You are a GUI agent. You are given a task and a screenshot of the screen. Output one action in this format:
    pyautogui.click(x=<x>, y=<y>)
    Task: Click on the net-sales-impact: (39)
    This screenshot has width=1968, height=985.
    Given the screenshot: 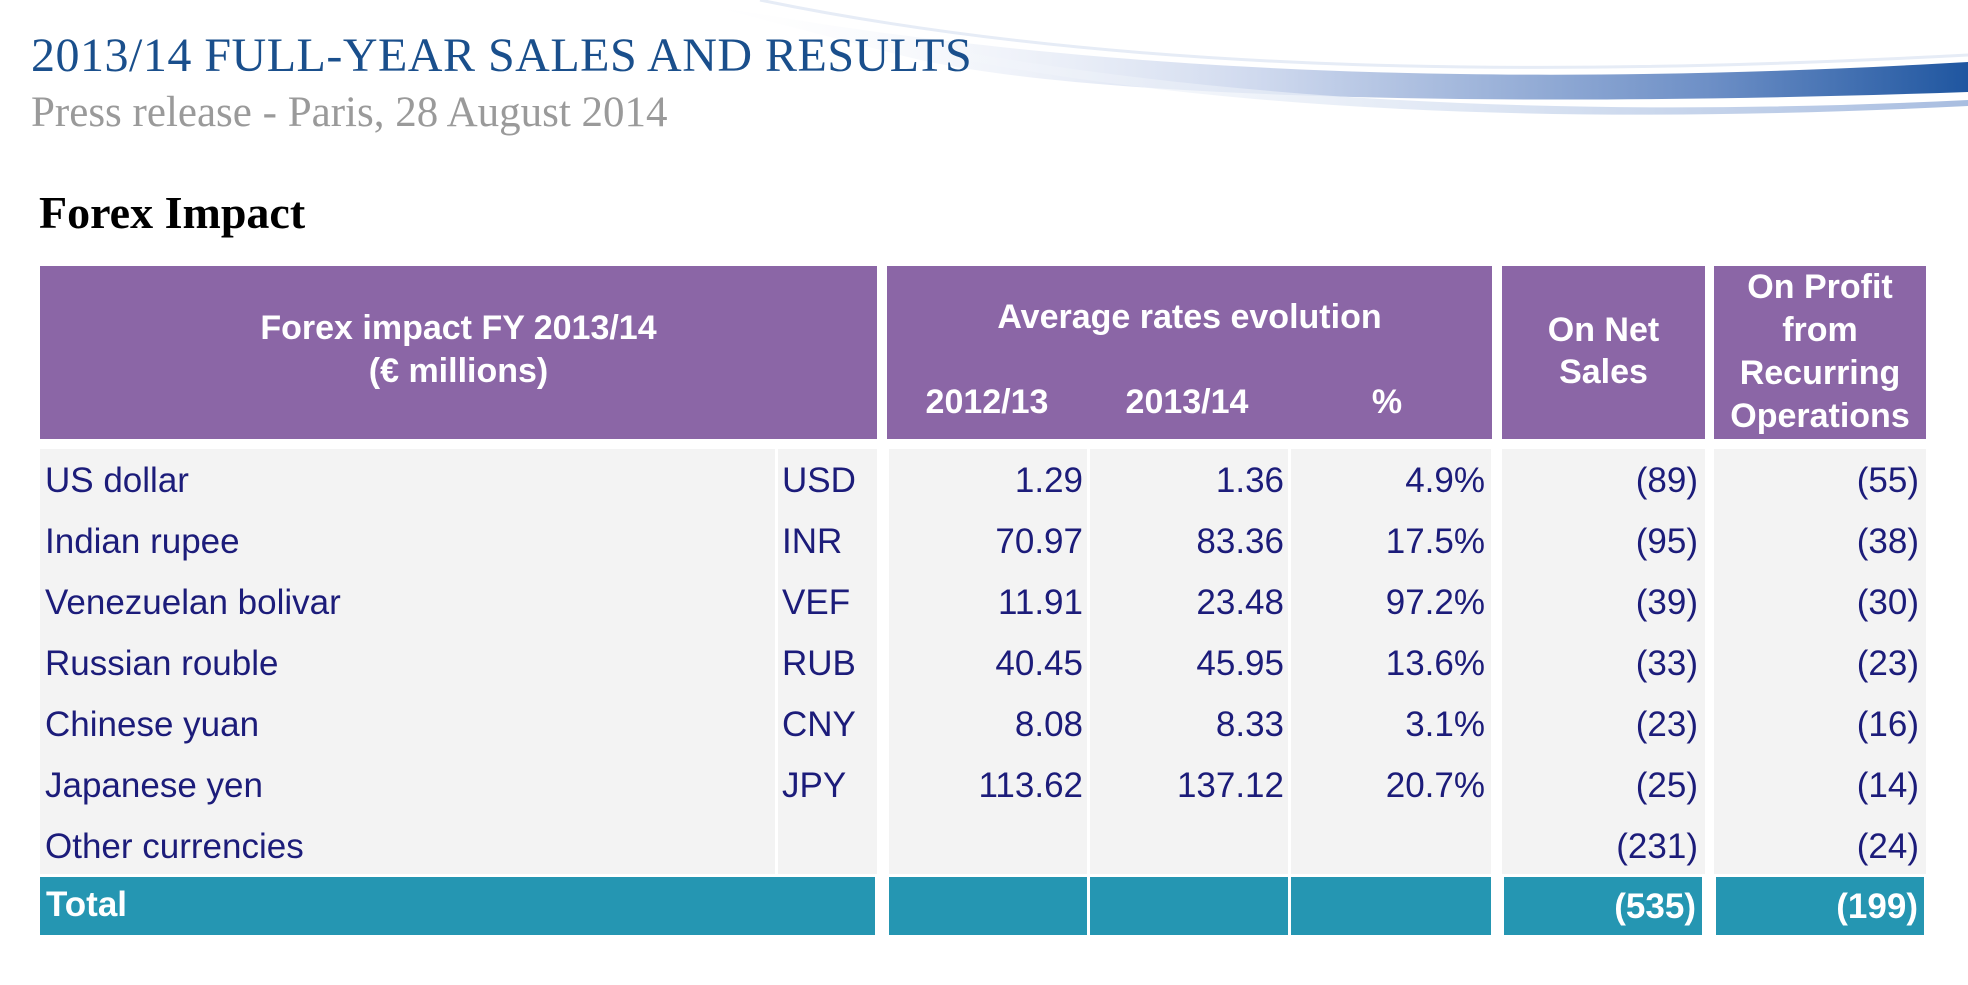 What is the action you would take?
    pyautogui.click(x=1666, y=602)
    